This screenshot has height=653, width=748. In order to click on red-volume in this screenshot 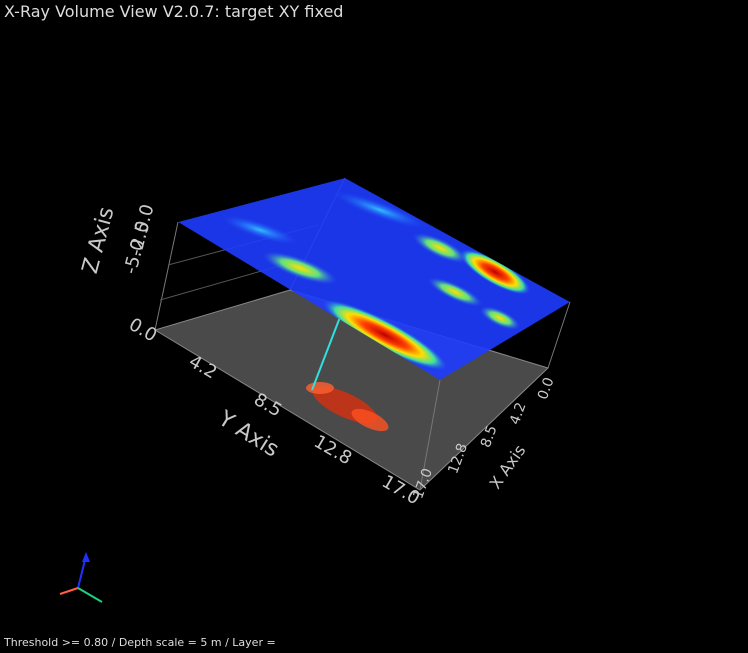, I will do `click(347, 407)`.